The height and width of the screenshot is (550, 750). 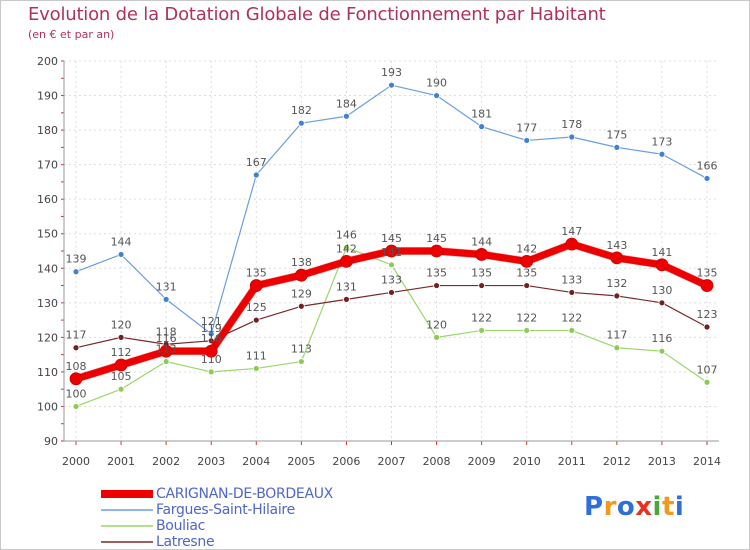 What do you see at coordinates (47, 303) in the screenshot?
I see `y-tick-label: 130` at bounding box center [47, 303].